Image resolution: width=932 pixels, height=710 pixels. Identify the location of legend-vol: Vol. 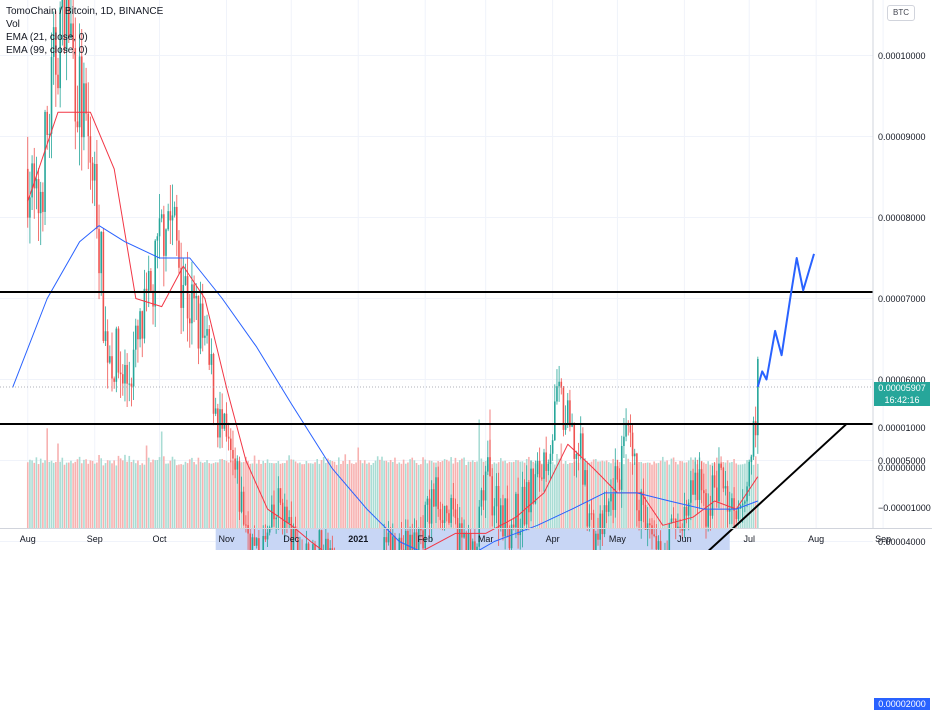
(84, 24).